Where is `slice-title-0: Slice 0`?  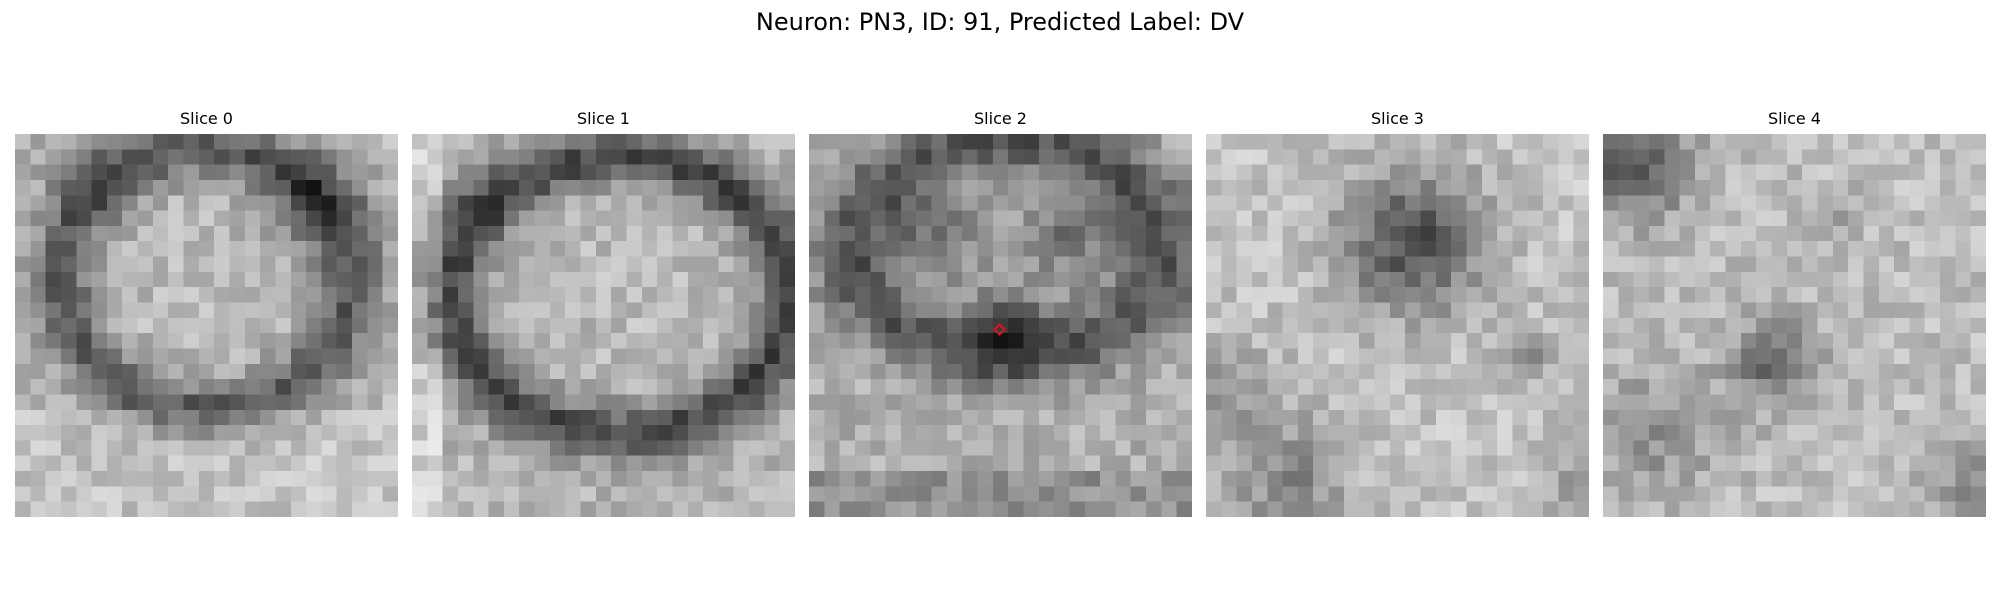 slice-title-0: Slice 0 is located at coordinates (206, 119).